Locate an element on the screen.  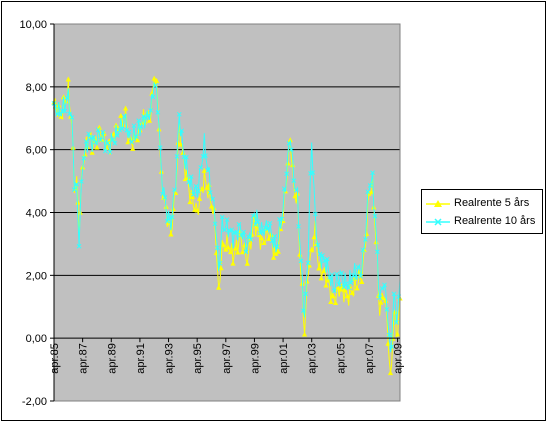
x-tick-label: apr.09 is located at coordinates (399, 358).